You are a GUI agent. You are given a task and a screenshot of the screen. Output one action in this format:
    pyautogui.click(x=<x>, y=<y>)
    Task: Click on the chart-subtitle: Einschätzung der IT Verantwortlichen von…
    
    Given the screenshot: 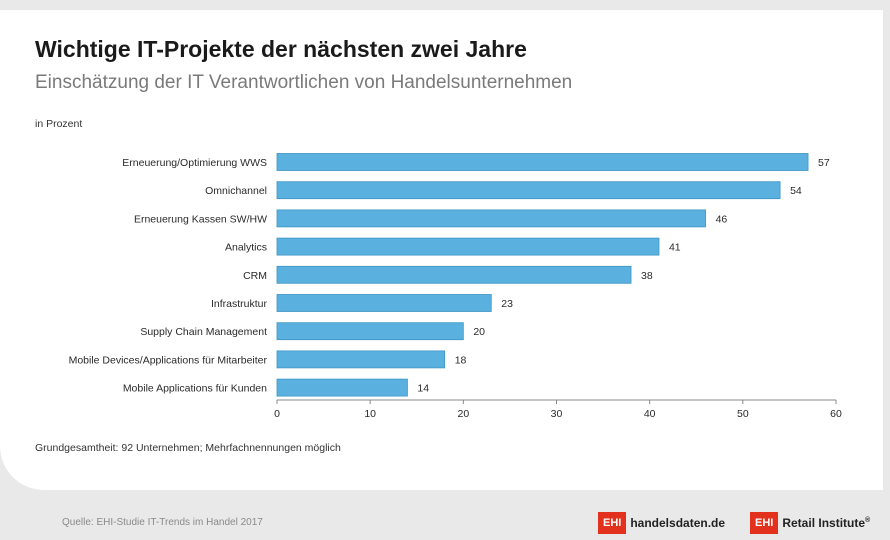 What is the action you would take?
    pyautogui.click(x=304, y=82)
    